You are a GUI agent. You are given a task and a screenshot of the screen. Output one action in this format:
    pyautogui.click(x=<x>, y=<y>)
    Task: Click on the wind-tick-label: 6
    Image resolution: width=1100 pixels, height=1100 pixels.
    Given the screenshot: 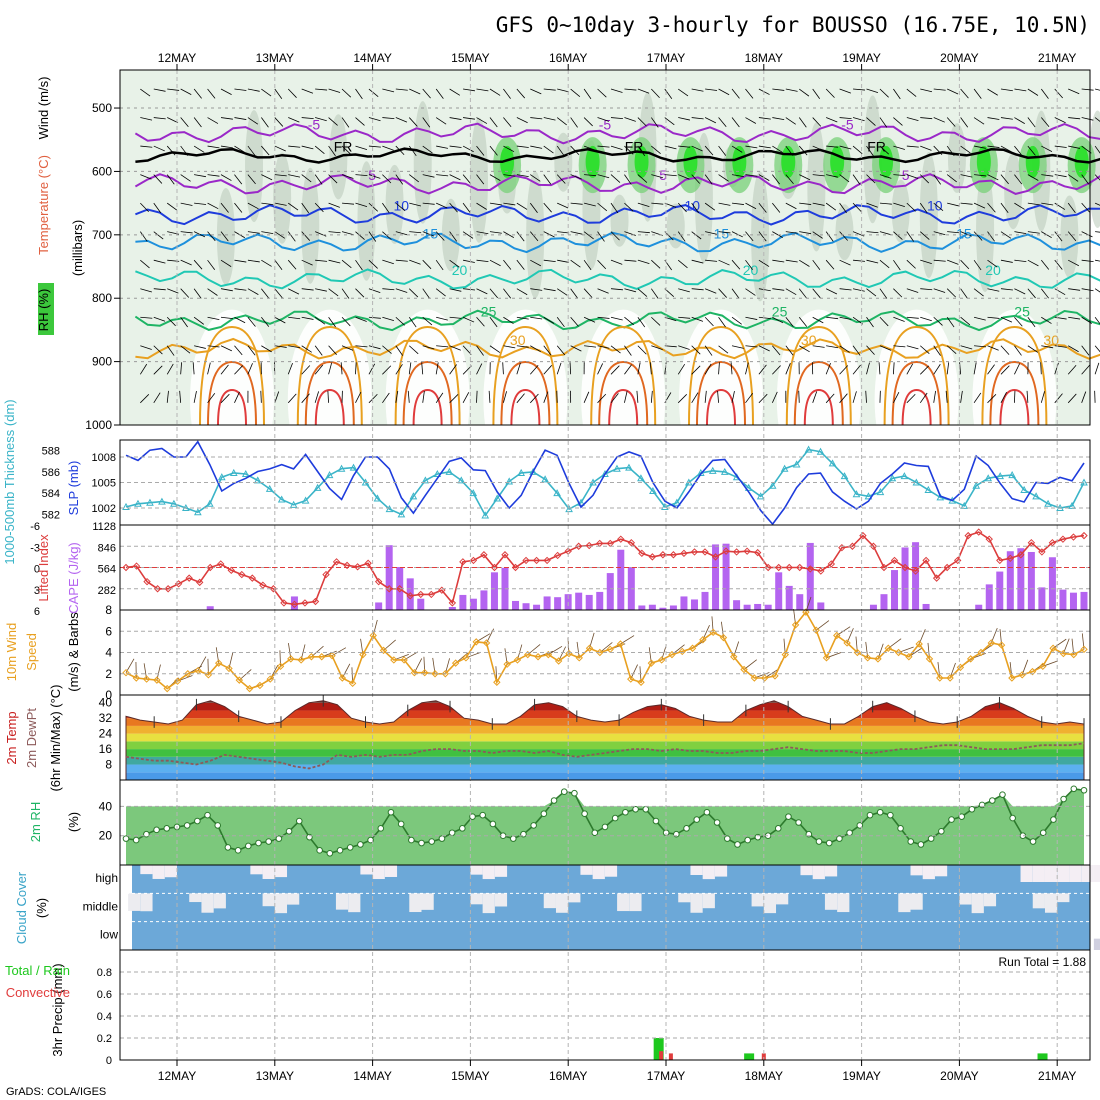 What is the action you would take?
    pyautogui.click(x=108, y=631)
    